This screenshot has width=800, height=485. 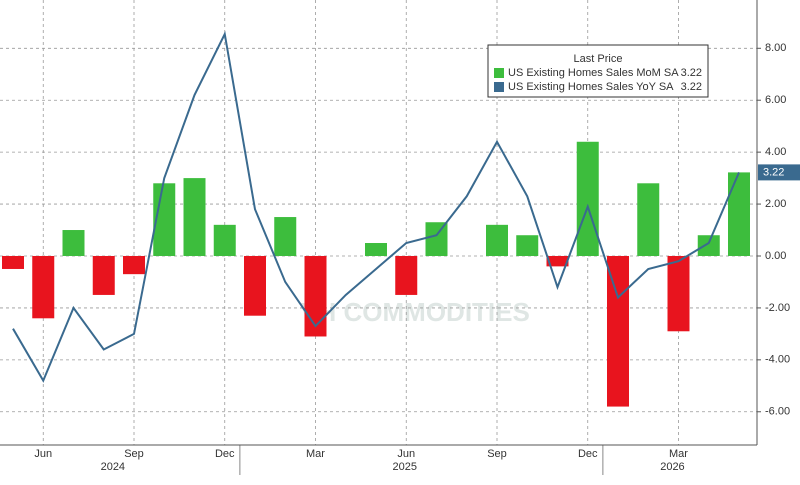 What do you see at coordinates (775, 48) in the screenshot?
I see `y-tick-label: 8.00` at bounding box center [775, 48].